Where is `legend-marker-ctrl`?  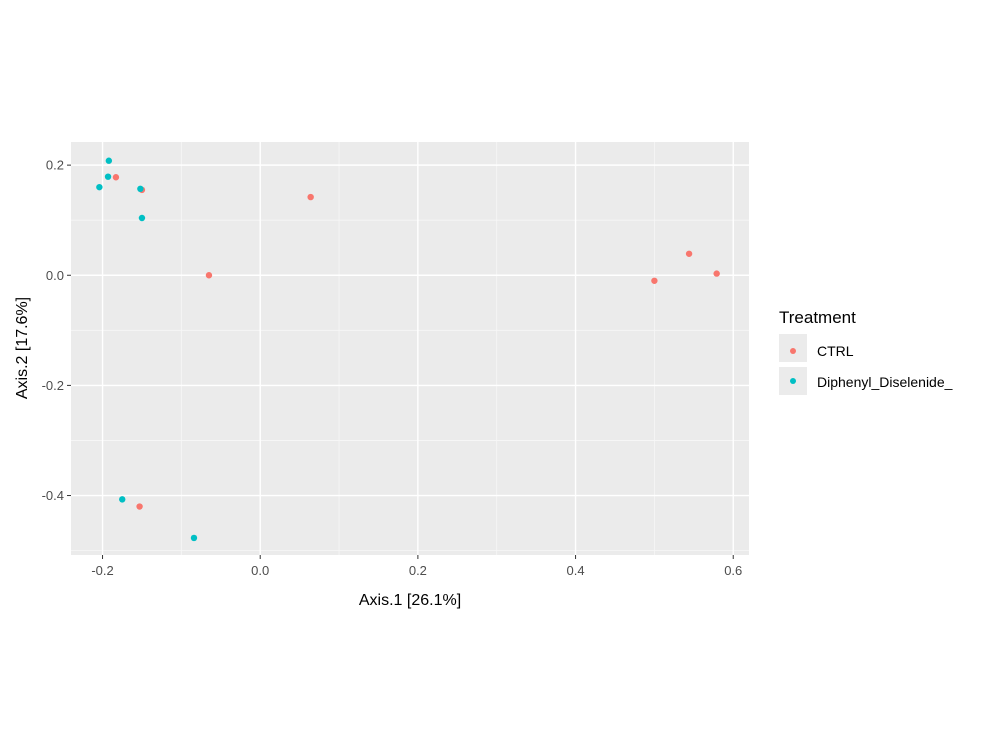 legend-marker-ctrl is located at coordinates (793, 351).